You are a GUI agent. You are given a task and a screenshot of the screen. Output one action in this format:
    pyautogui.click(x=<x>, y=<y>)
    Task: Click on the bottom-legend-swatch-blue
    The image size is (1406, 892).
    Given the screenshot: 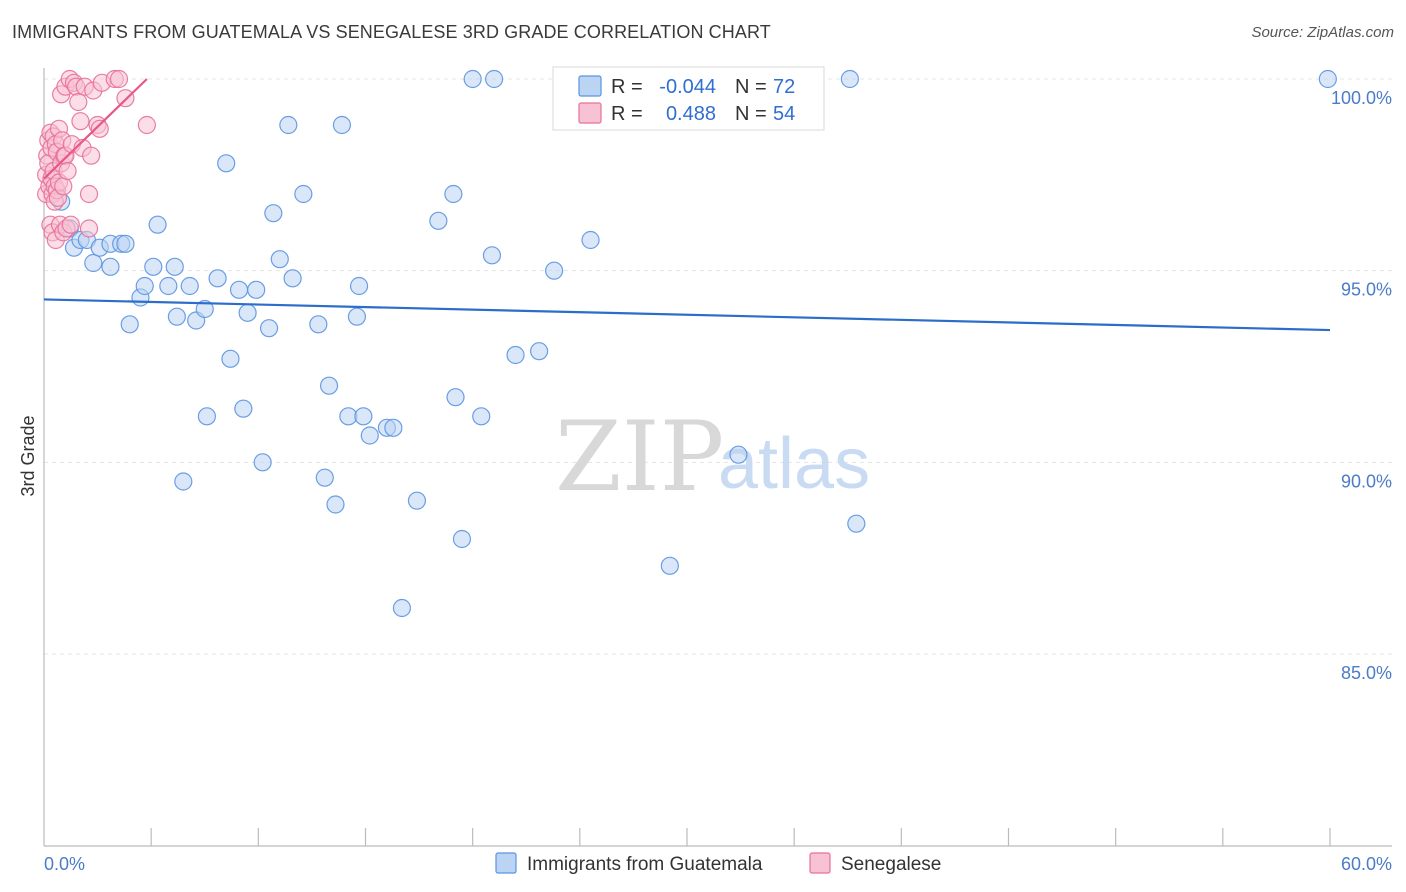 What is the action you would take?
    pyautogui.click(x=506, y=863)
    